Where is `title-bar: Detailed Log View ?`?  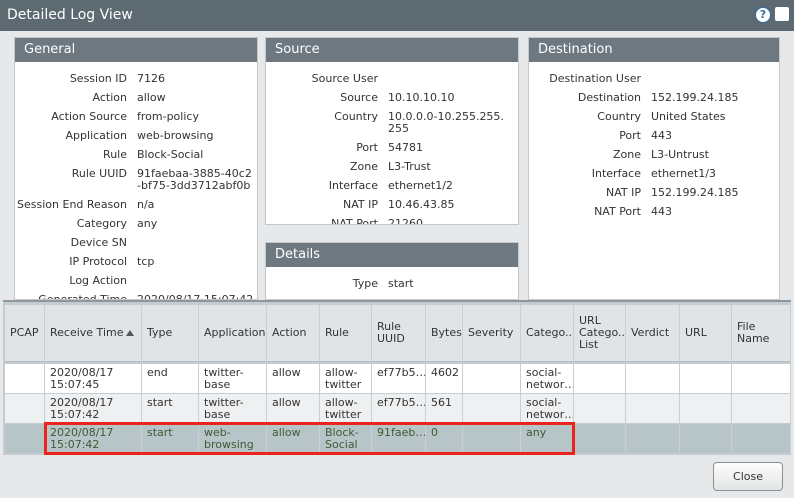 title-bar: Detailed Log View ? is located at coordinates (397, 15).